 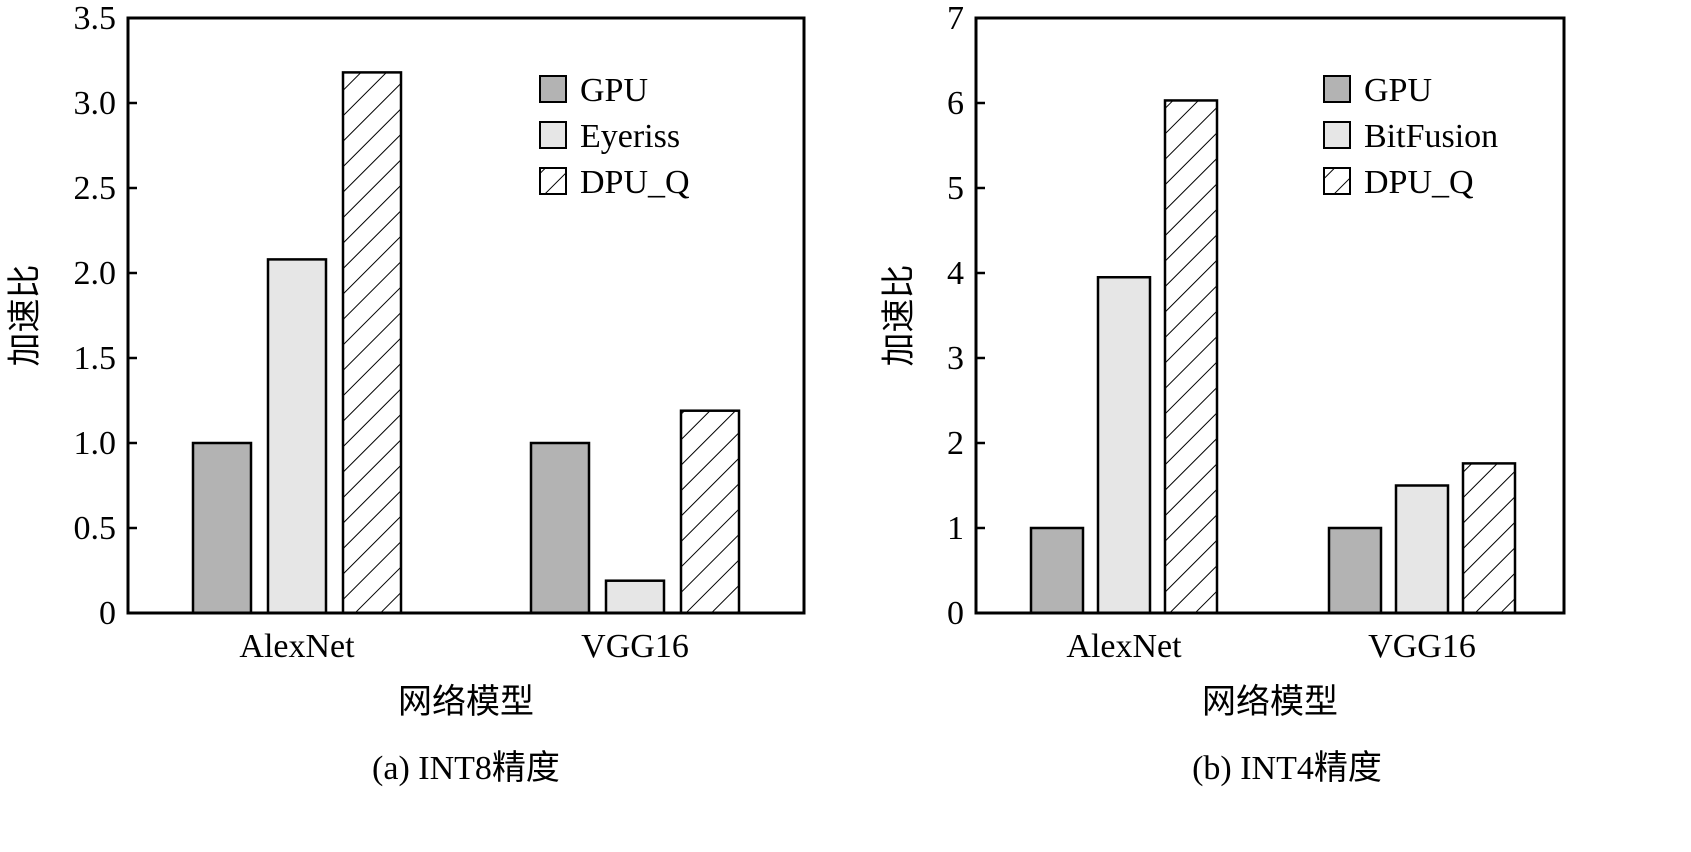 What do you see at coordinates (95, 273) in the screenshot?
I see `y-tick-label: 2.0` at bounding box center [95, 273].